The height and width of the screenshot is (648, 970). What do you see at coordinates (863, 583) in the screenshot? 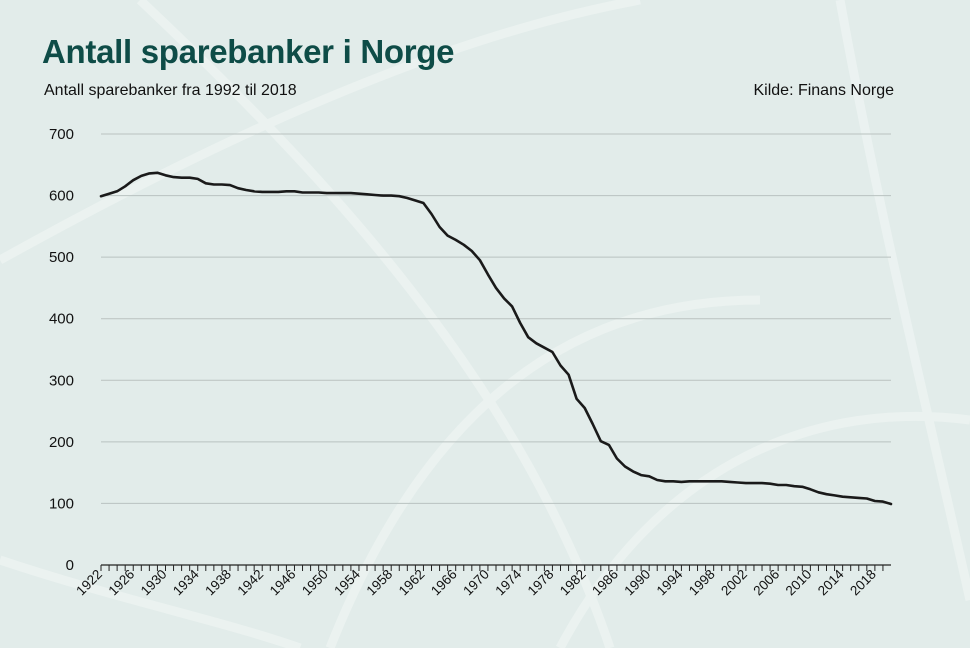
I see `x-tick-label: 2018` at bounding box center [863, 583].